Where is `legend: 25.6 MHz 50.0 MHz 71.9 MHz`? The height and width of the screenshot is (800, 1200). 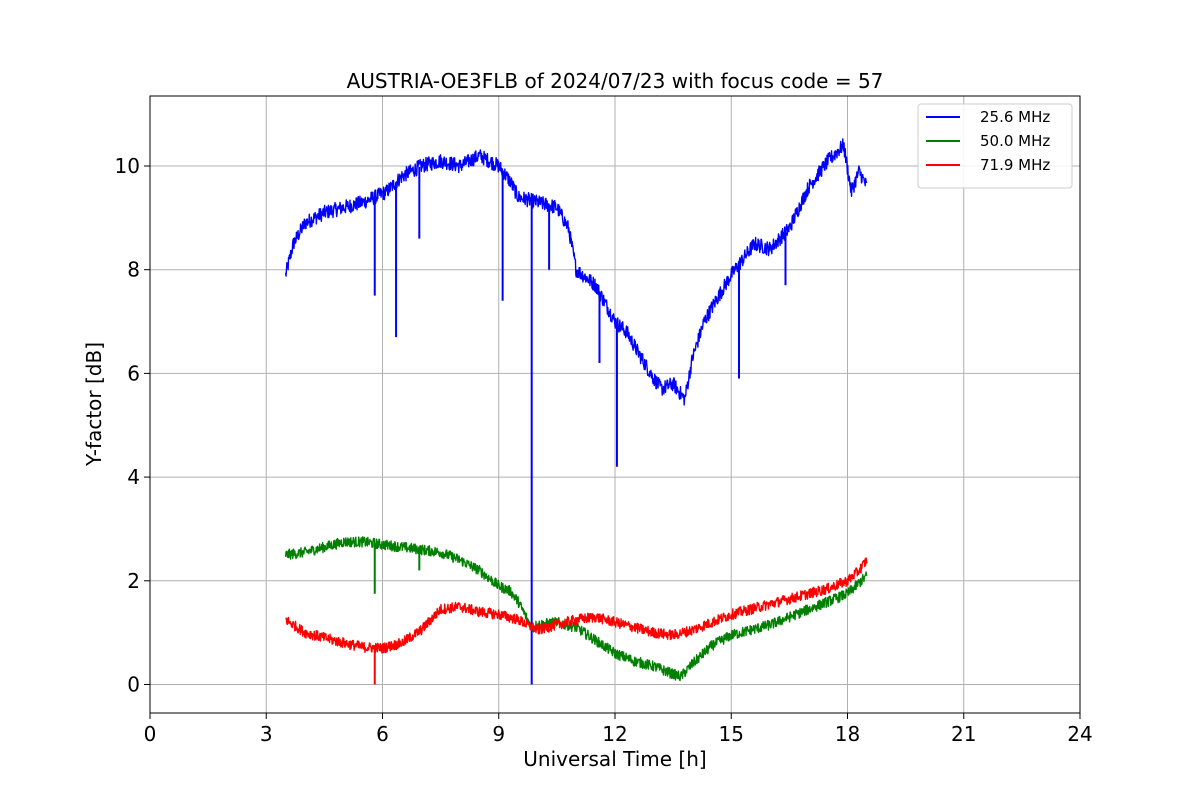
legend: 25.6 MHz 50.0 MHz 71.9 MHz is located at coordinates (995, 146).